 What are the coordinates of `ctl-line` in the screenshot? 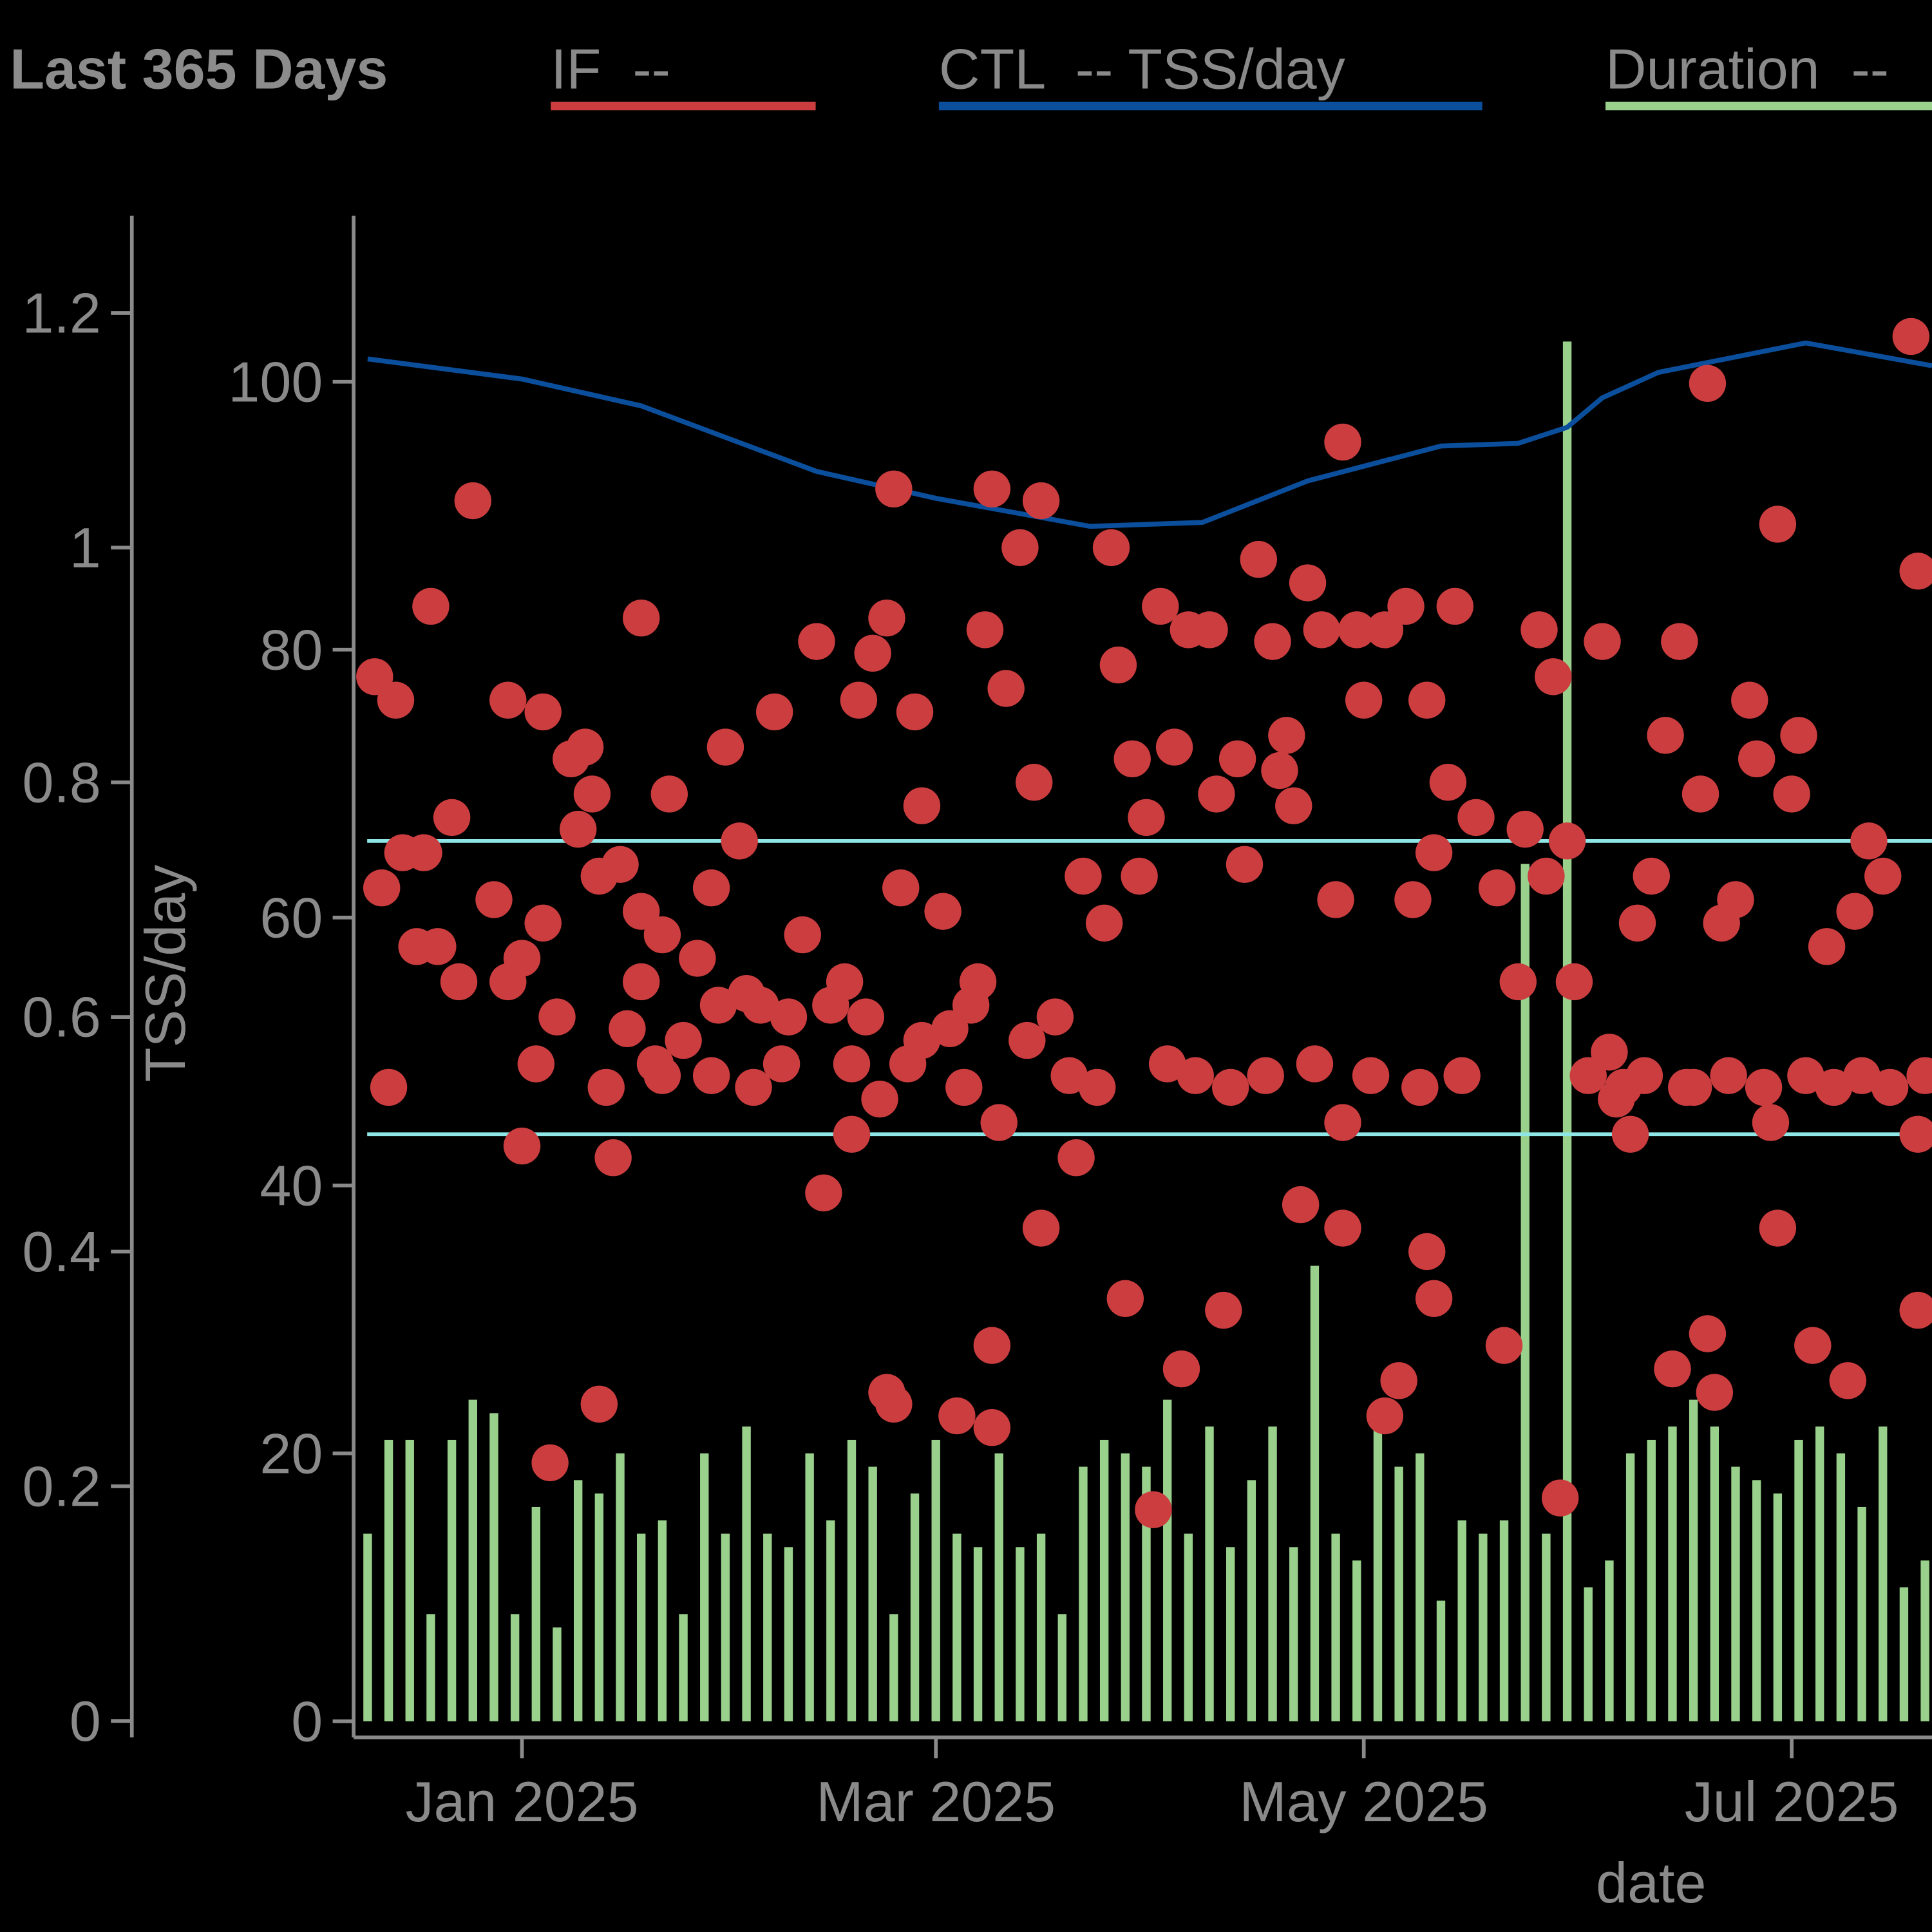 It's located at (1149, 434).